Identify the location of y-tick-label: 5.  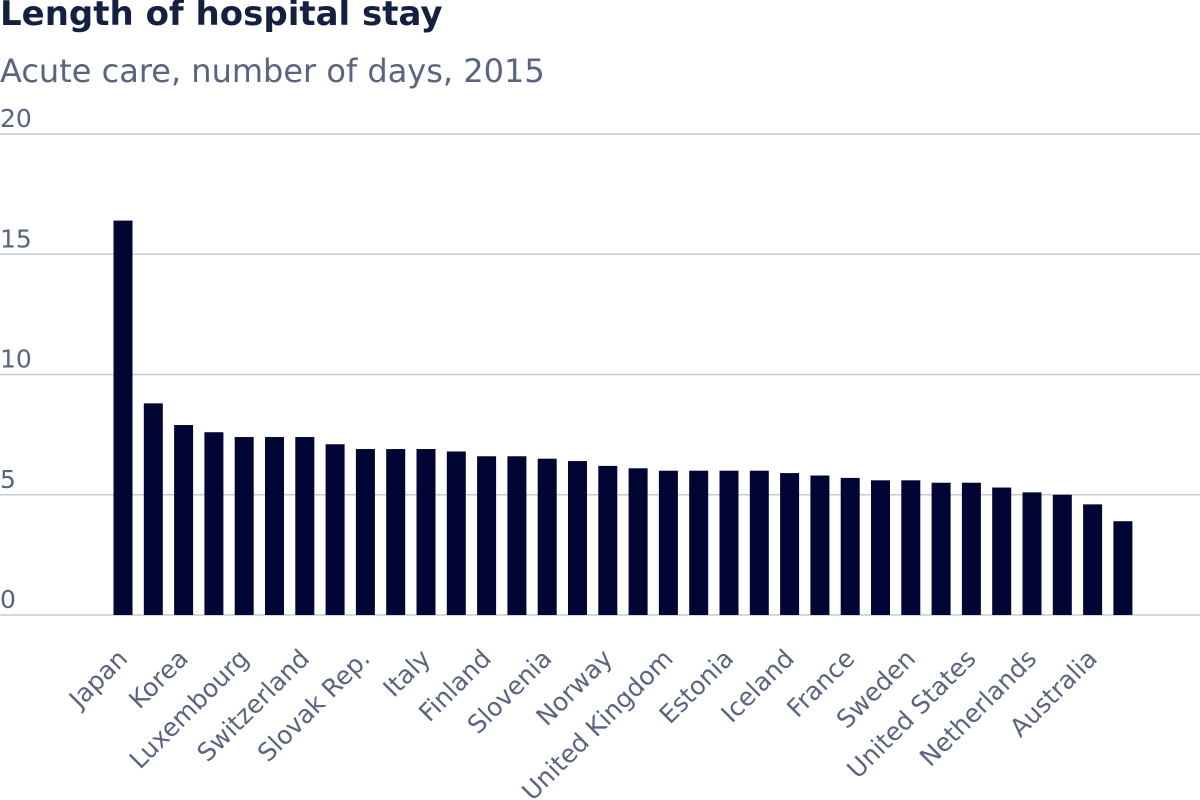
(8, 479).